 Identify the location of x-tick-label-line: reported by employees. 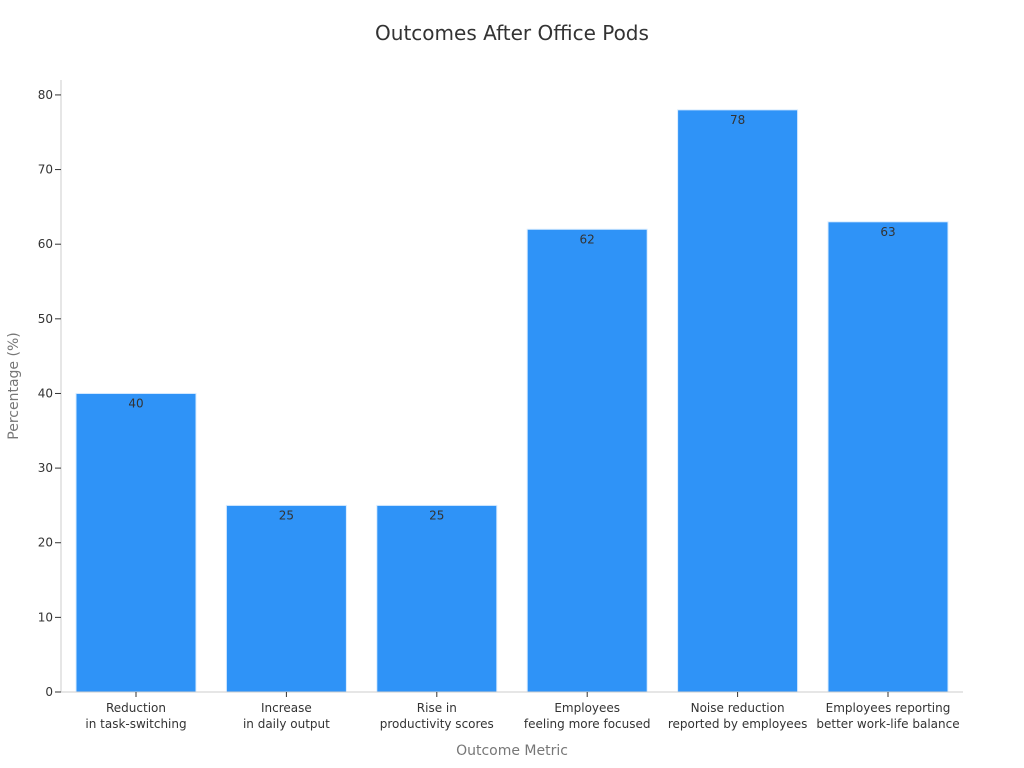
(737, 724).